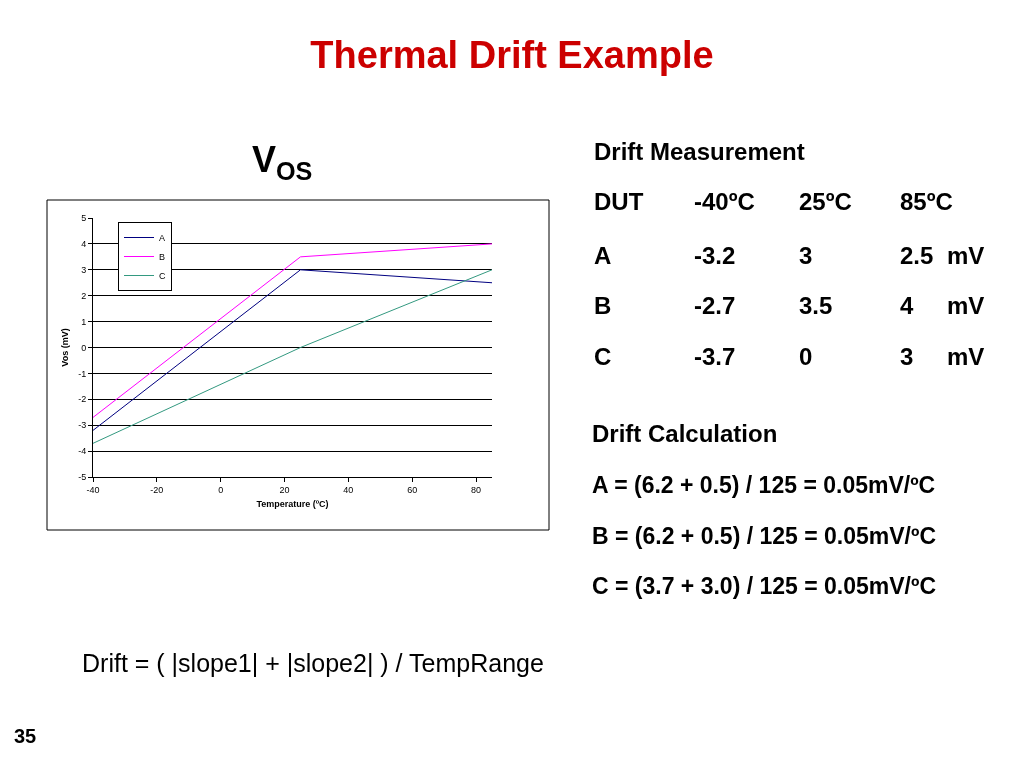 The width and height of the screenshot is (1024, 768). What do you see at coordinates (162, 238) in the screenshot?
I see `legend-label: A` at bounding box center [162, 238].